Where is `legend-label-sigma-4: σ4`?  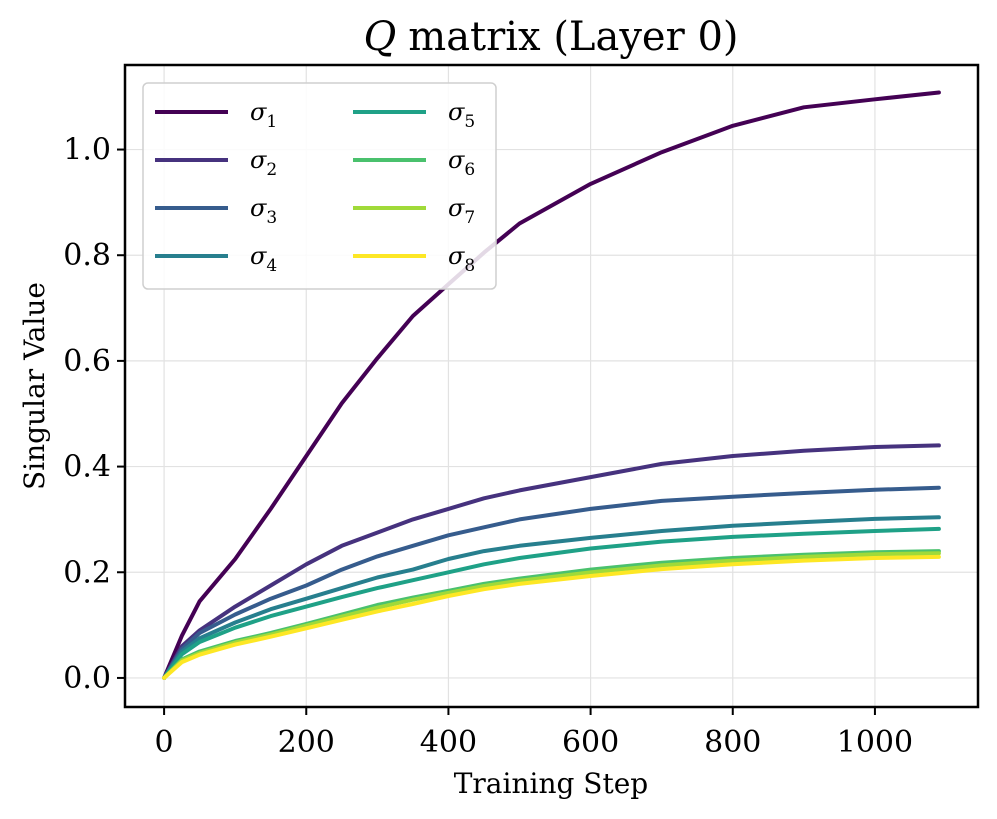
legend-label-sigma-4: σ4 is located at coordinates (263, 259).